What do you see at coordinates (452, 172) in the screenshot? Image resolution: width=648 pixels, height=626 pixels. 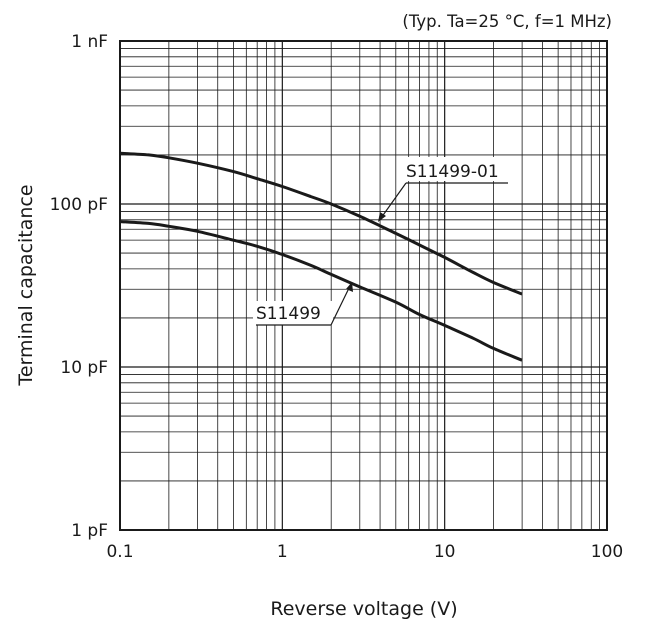 I see `series-label-s11499-01-text: S11499-01` at bounding box center [452, 172].